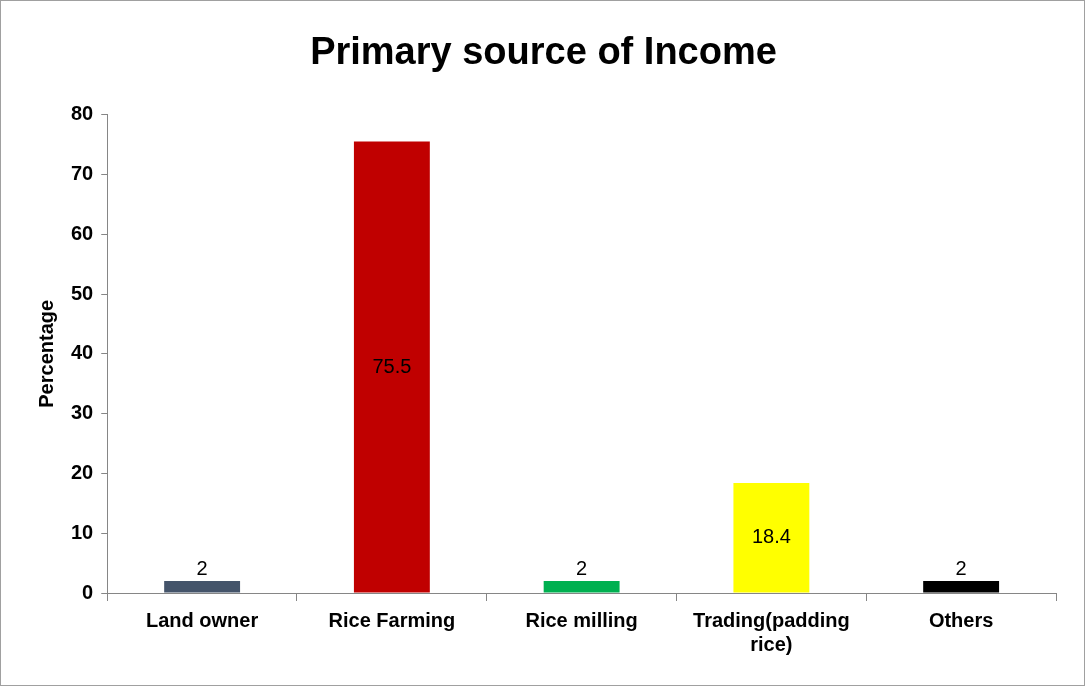 The image size is (1085, 686). What do you see at coordinates (82, 232) in the screenshot?
I see `y-tick-label: 60` at bounding box center [82, 232].